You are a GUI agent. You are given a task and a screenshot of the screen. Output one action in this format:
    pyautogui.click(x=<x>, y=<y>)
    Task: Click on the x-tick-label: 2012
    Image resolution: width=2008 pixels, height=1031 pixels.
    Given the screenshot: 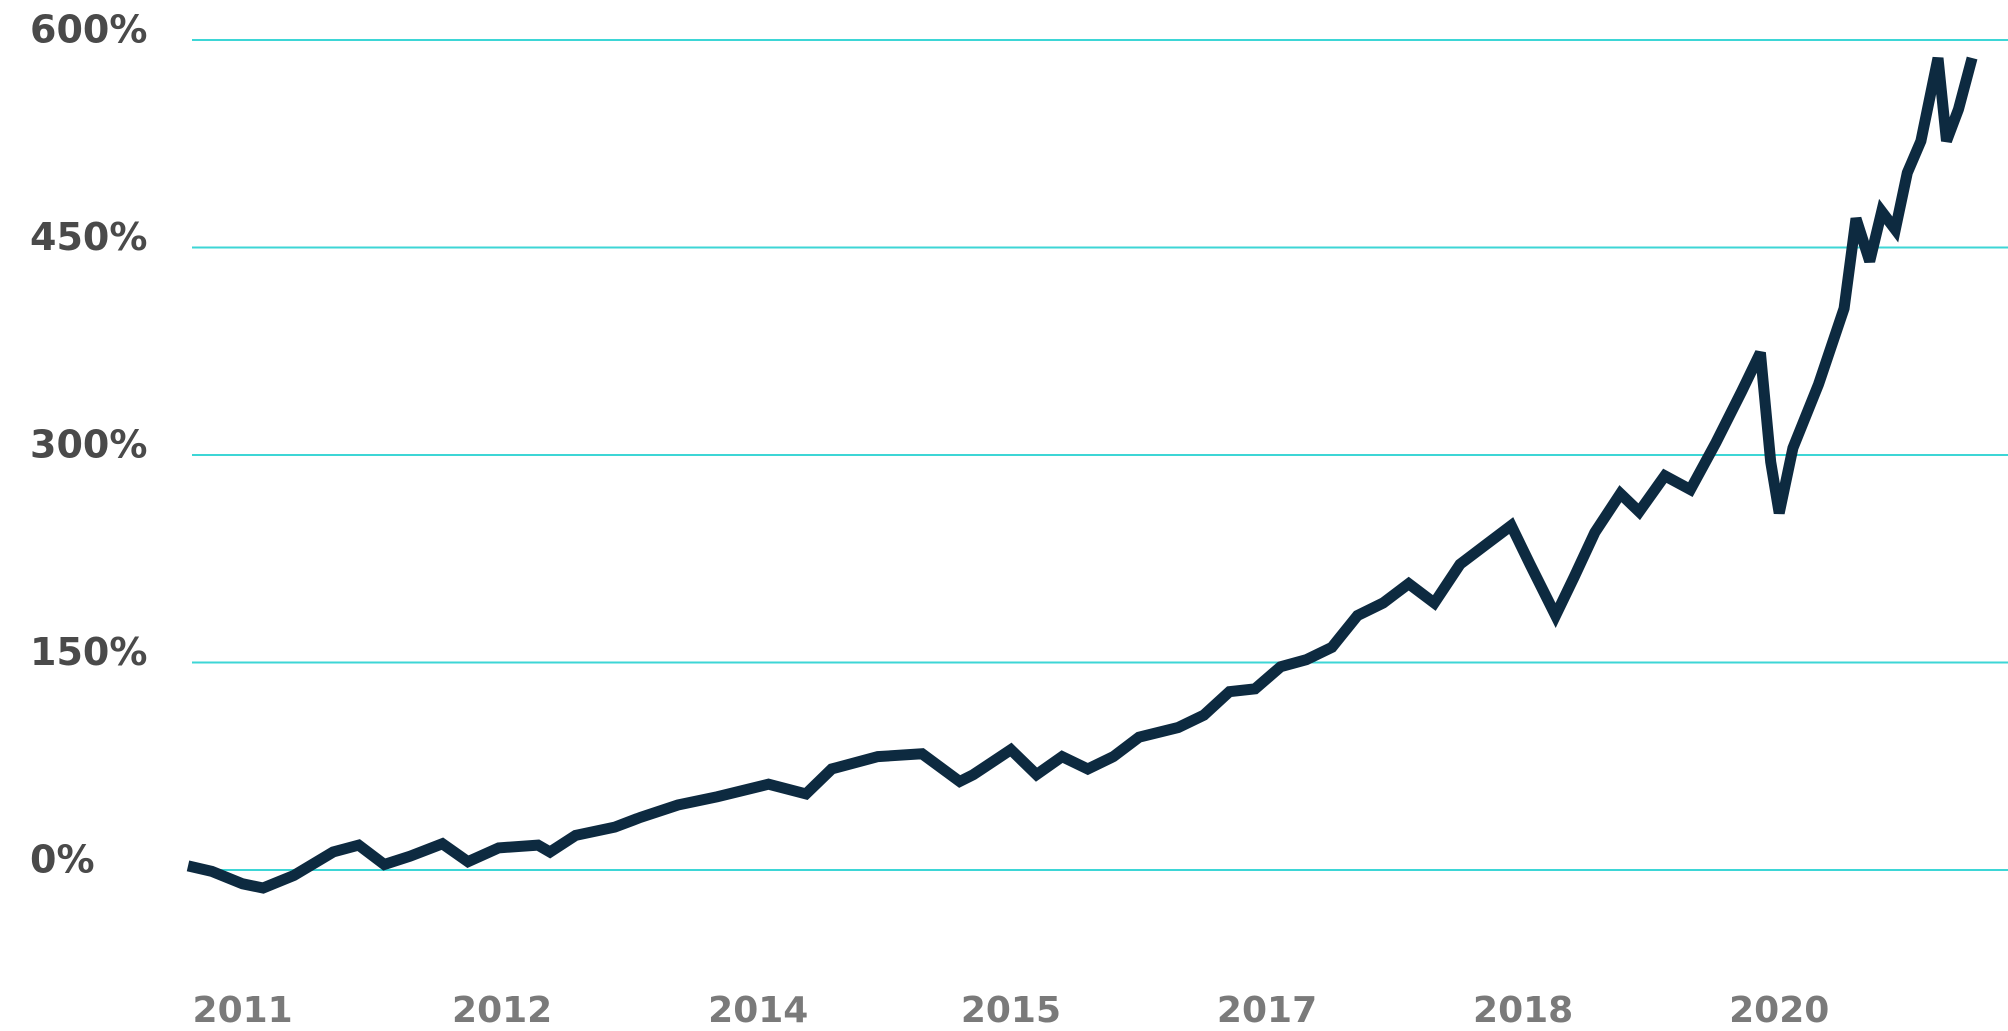 What is the action you would take?
    pyautogui.click(x=502, y=1008)
    